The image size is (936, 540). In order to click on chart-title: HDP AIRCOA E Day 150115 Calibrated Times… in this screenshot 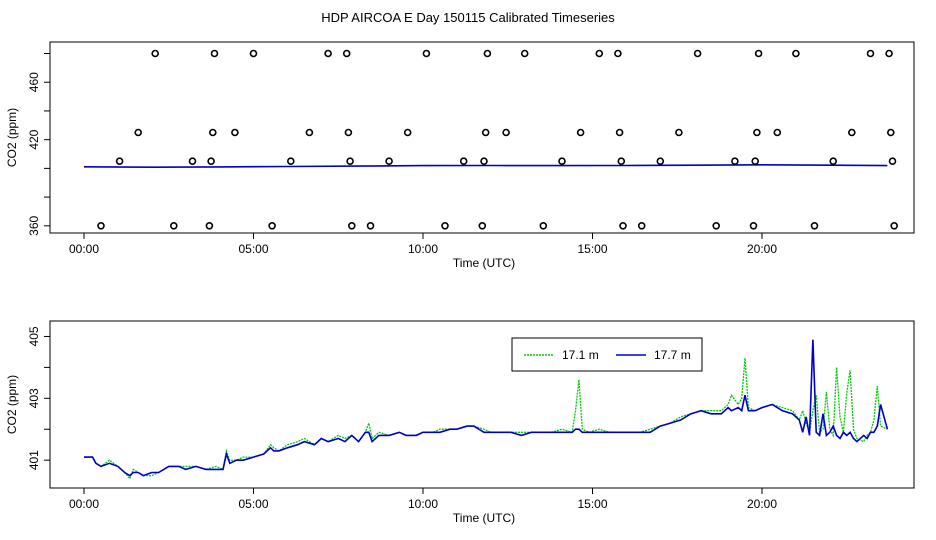, I will do `click(468, 17)`.